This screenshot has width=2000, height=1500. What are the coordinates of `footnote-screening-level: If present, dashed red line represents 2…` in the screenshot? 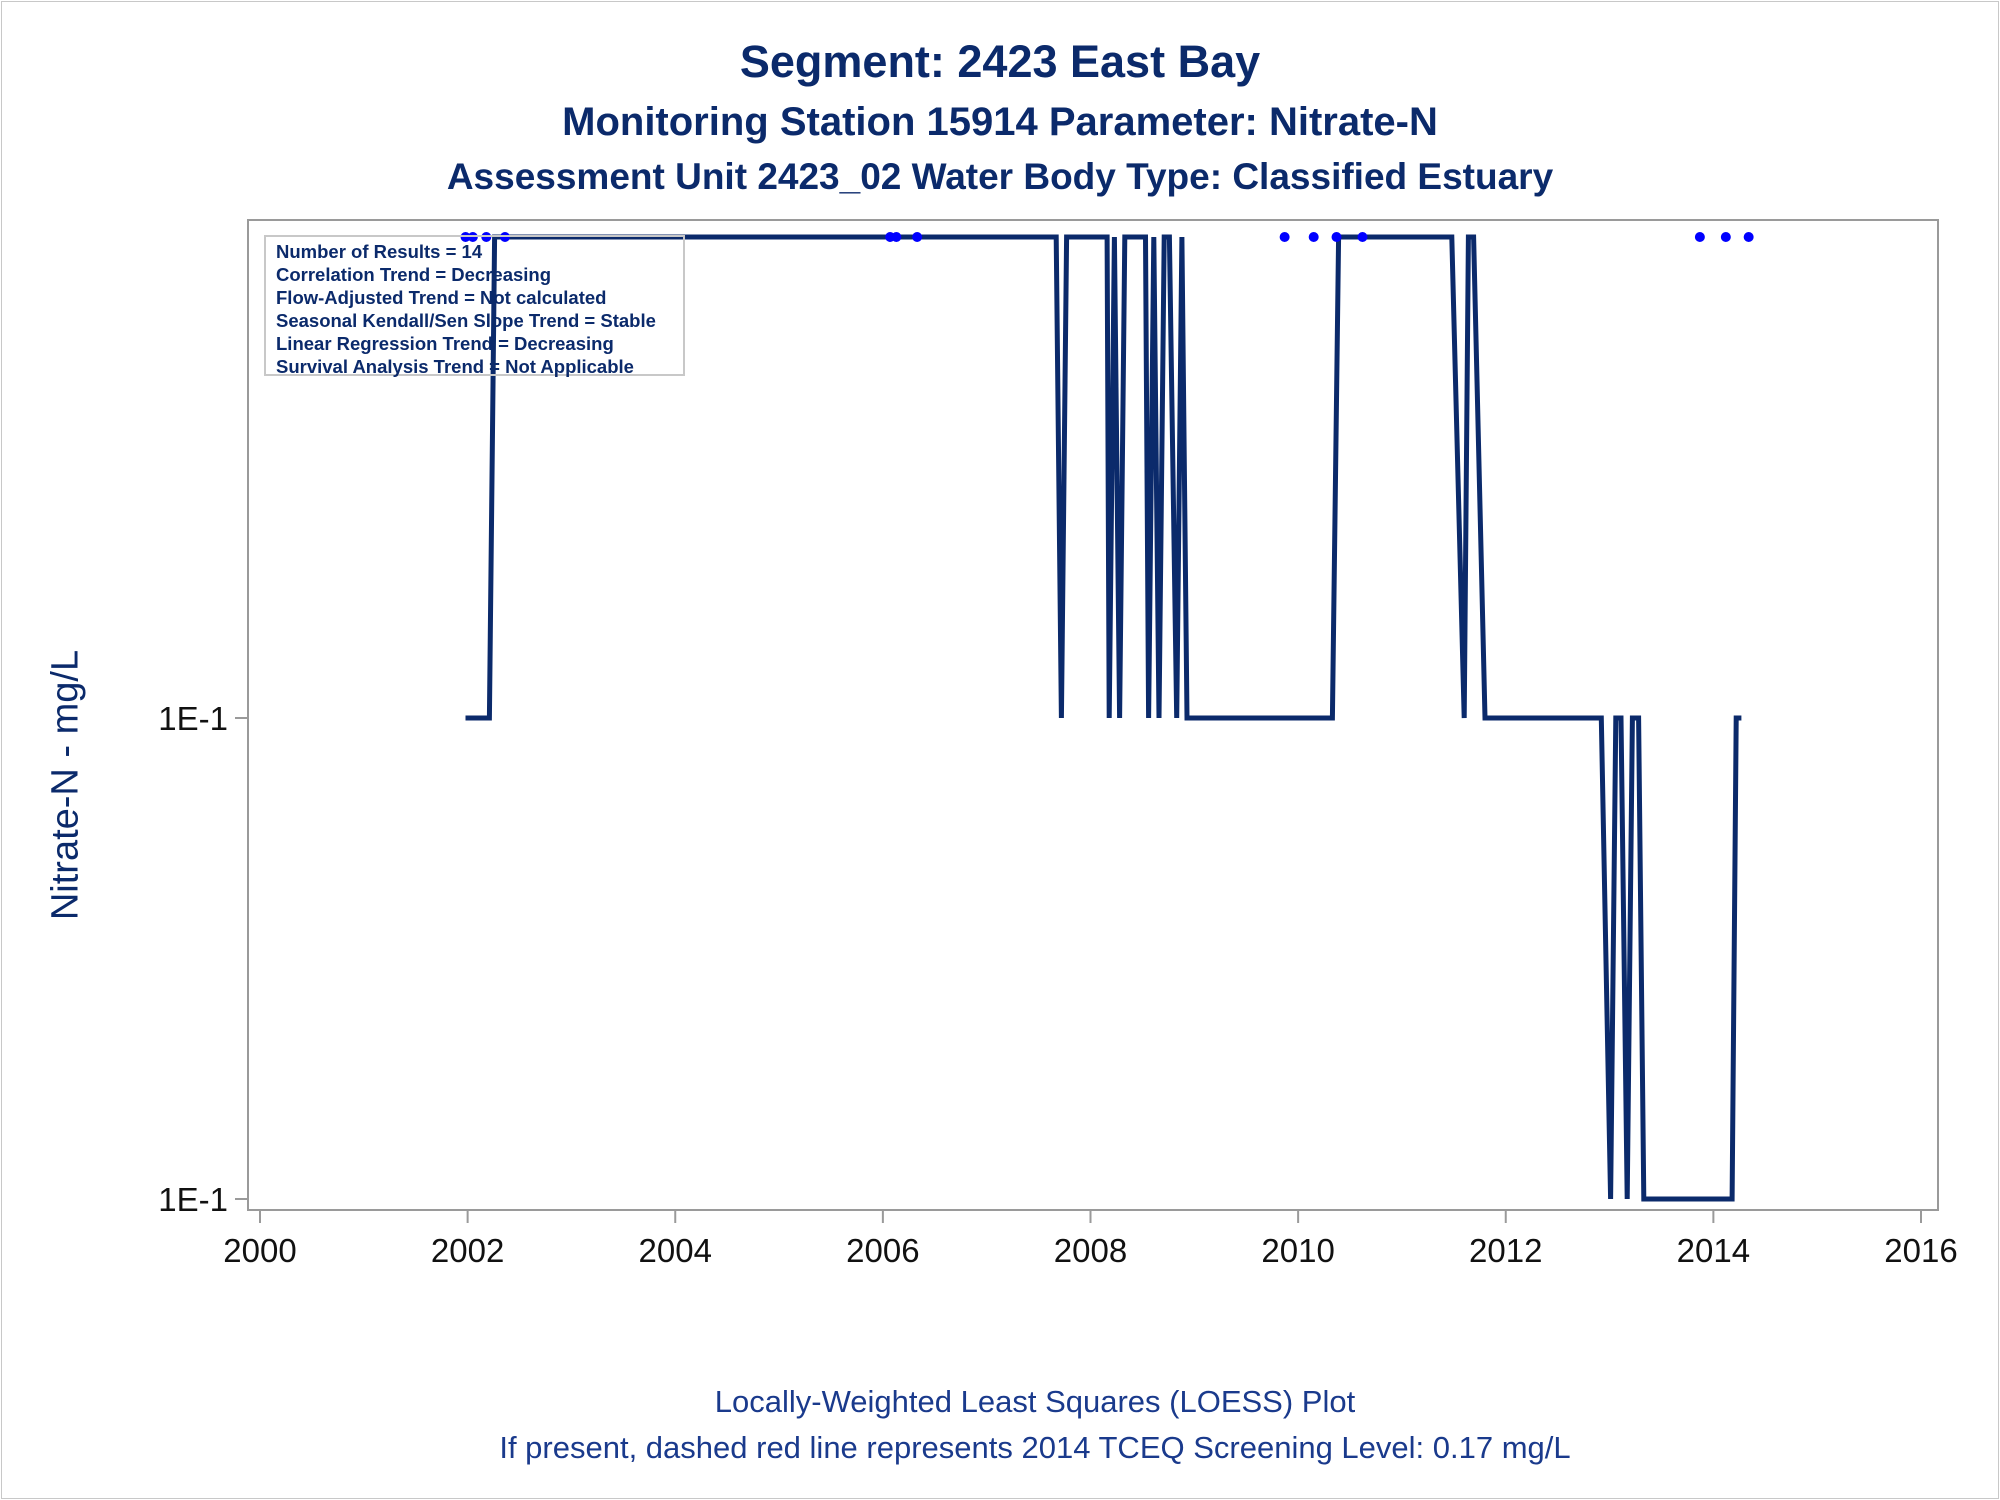 It's located at (1035, 1447).